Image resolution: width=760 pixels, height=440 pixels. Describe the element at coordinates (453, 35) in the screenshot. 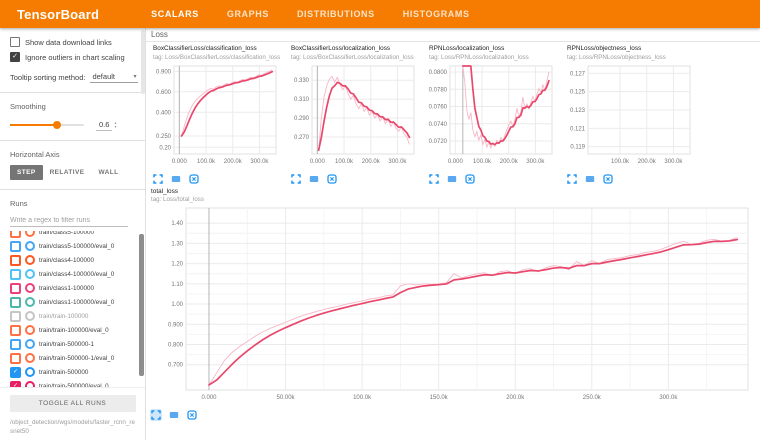

I see `category-header: Loss` at that location.